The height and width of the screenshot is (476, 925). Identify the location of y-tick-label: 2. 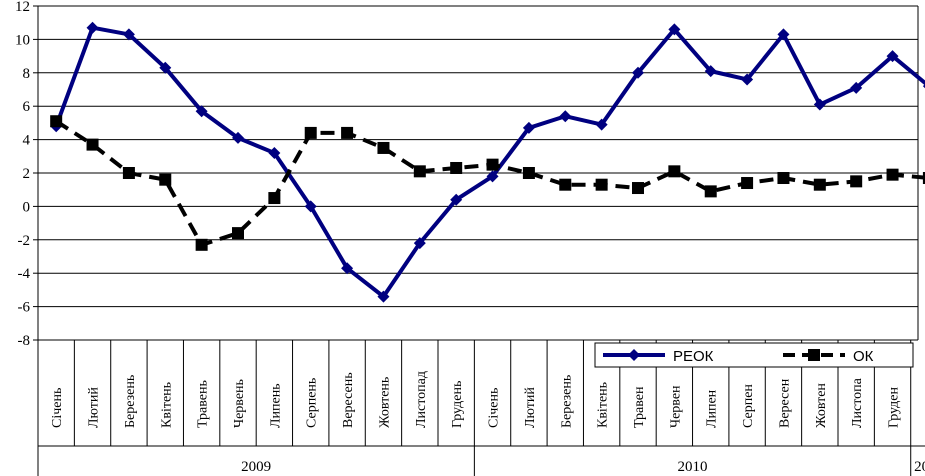
(27, 174).